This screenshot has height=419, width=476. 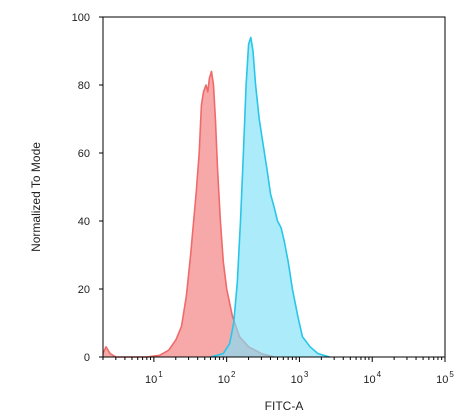 What do you see at coordinates (84, 154) in the screenshot?
I see `y-tick-label: 60` at bounding box center [84, 154].